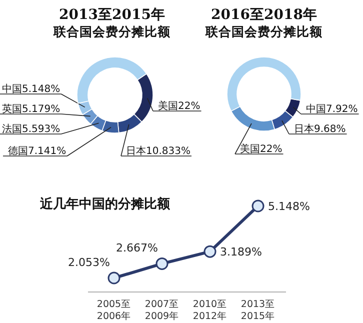 The height and width of the screenshot is (323, 363). What do you see at coordinates (332, 109) in the screenshot?
I see `slice-label: 中国7.92%` at bounding box center [332, 109].